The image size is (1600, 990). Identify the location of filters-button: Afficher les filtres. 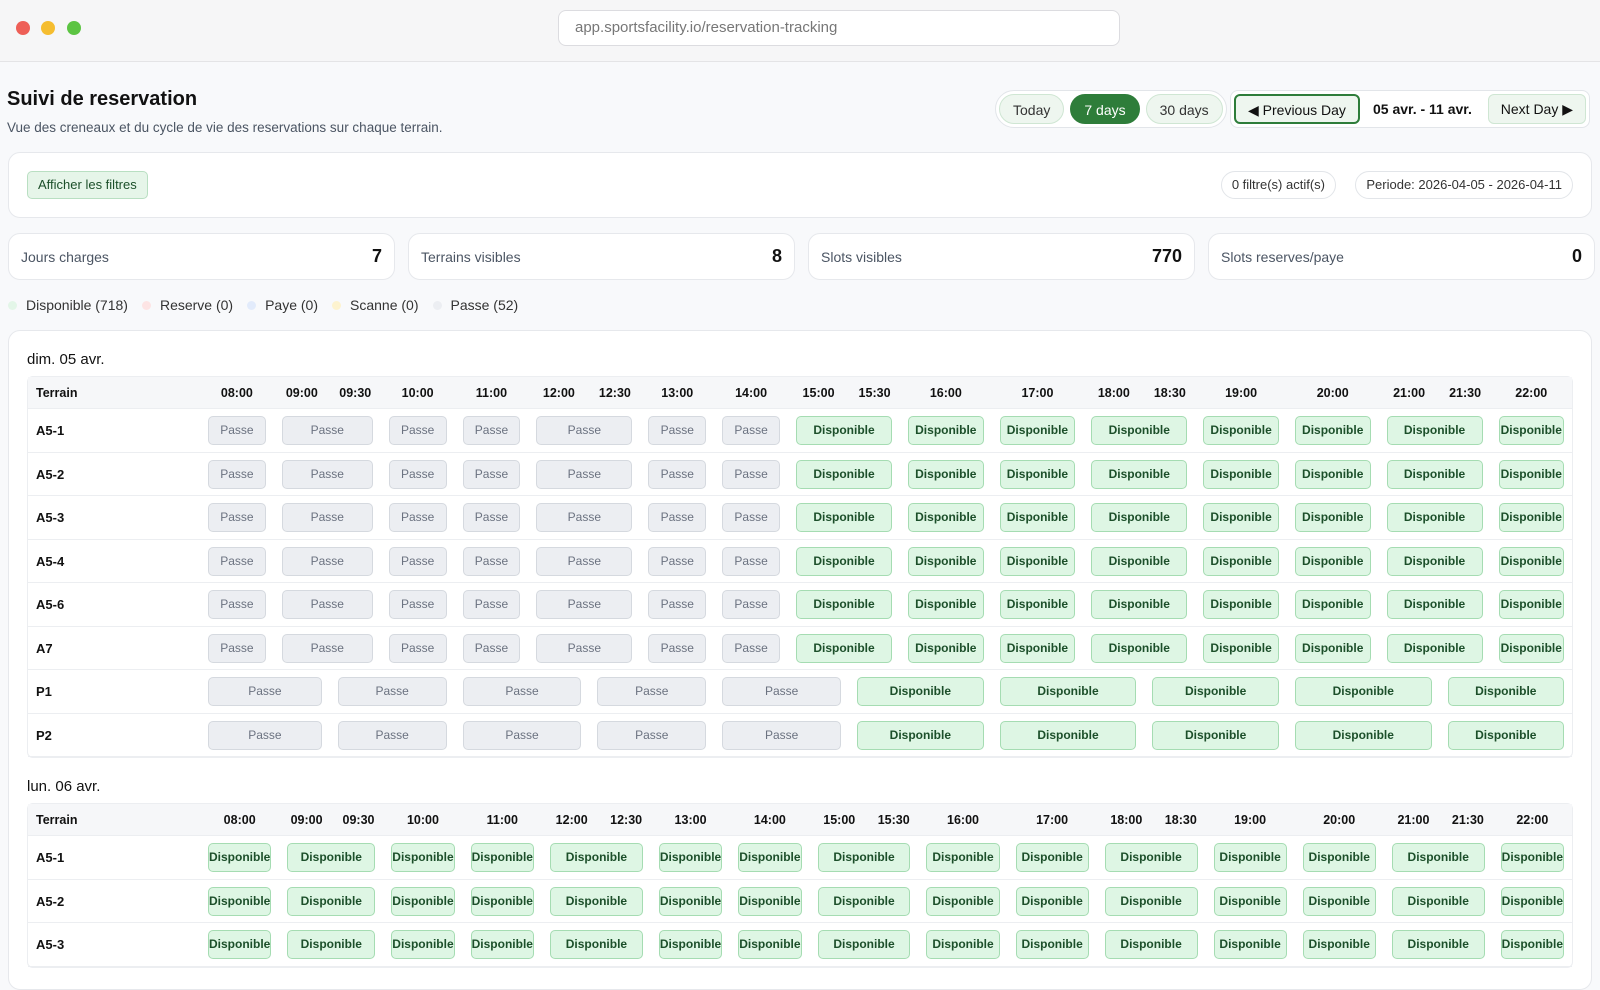
(87, 185).